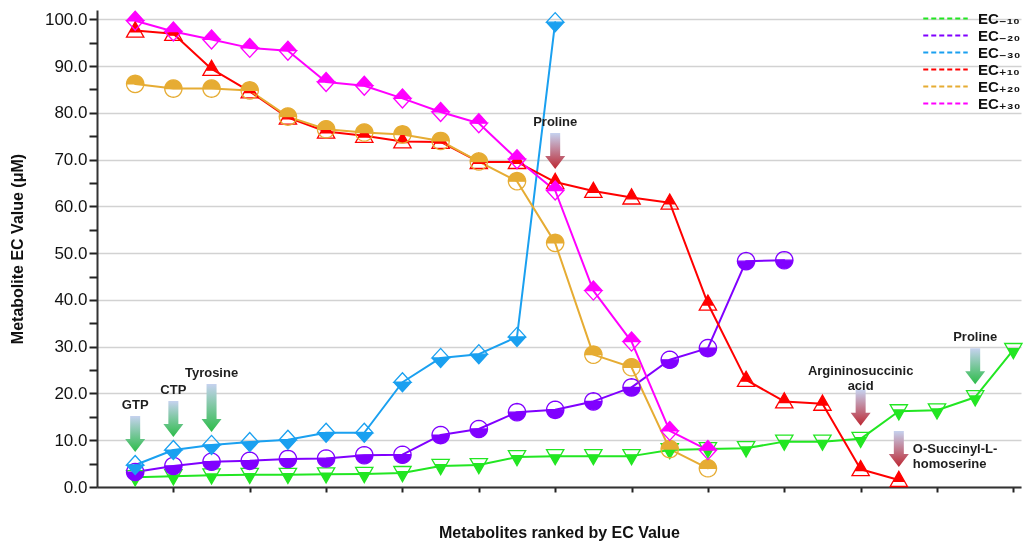 The width and height of the screenshot is (1027, 544). Describe the element at coordinates (999, 69) in the screenshot. I see `legend-label: EC₊₁₀` at that location.